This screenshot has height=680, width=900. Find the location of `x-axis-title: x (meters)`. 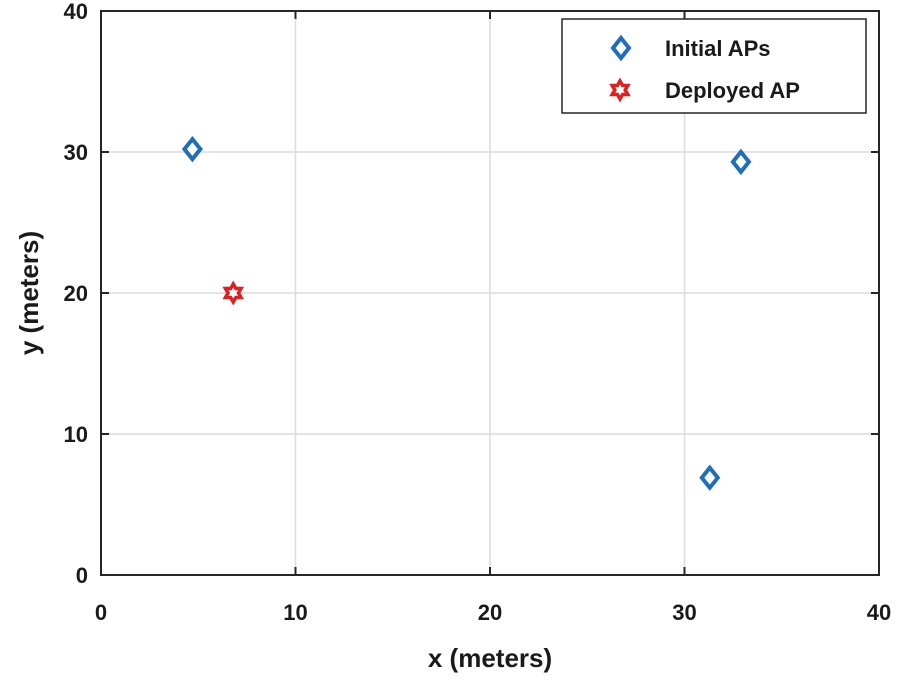

x-axis-title: x (meters) is located at coordinates (490, 658).